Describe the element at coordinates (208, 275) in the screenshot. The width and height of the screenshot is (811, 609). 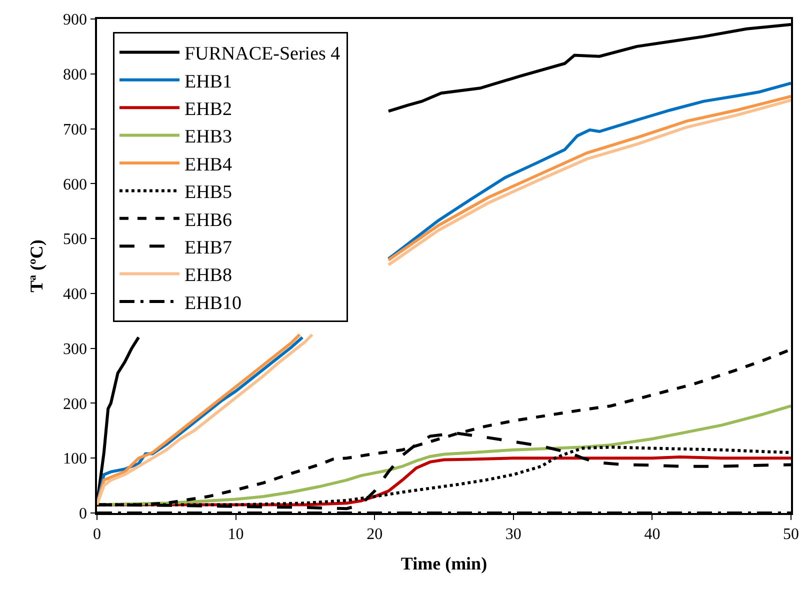
I see `legend-label: EHB8` at that location.